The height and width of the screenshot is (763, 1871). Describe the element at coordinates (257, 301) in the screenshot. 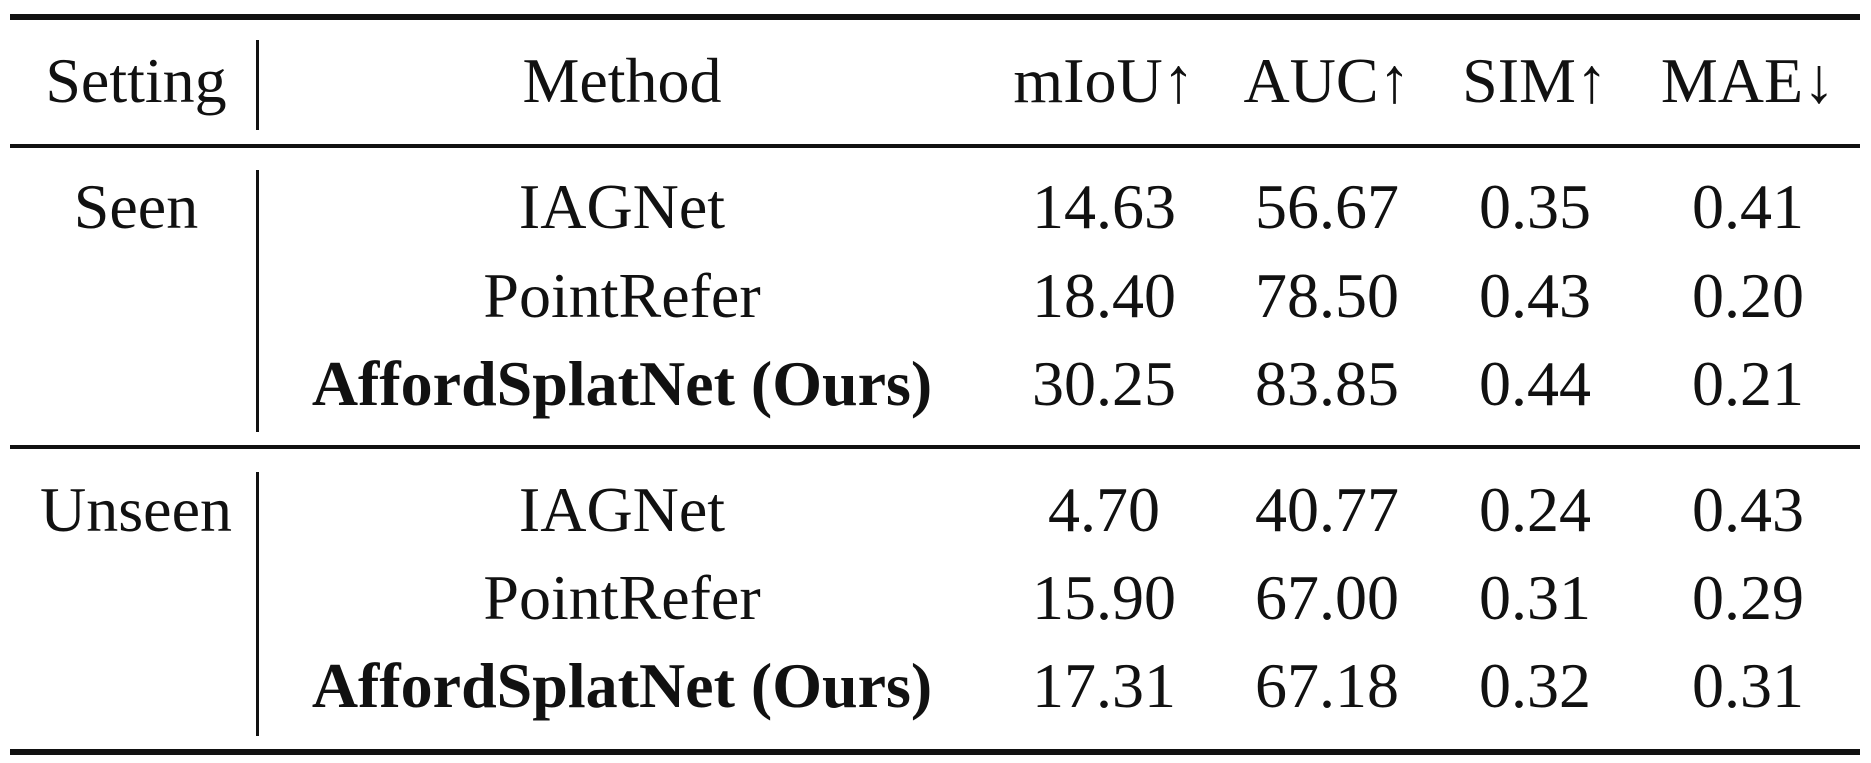

I see `seen-column-divider` at that location.